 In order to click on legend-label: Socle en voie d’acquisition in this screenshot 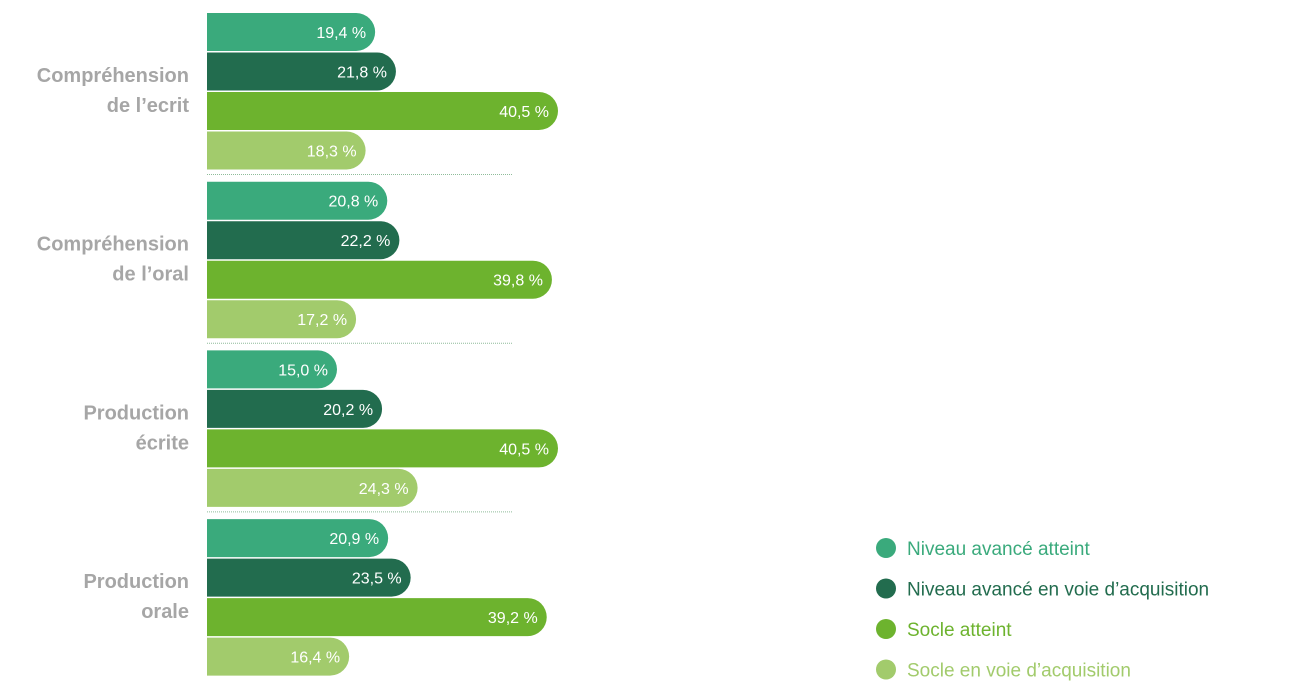, I will do `click(1019, 671)`.